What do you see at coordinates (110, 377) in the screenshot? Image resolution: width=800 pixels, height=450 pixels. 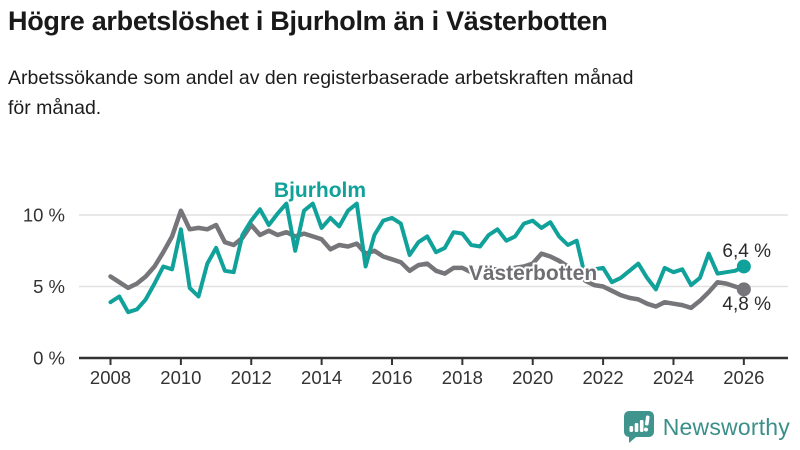 I see `x-tick-label: 2008` at bounding box center [110, 377].